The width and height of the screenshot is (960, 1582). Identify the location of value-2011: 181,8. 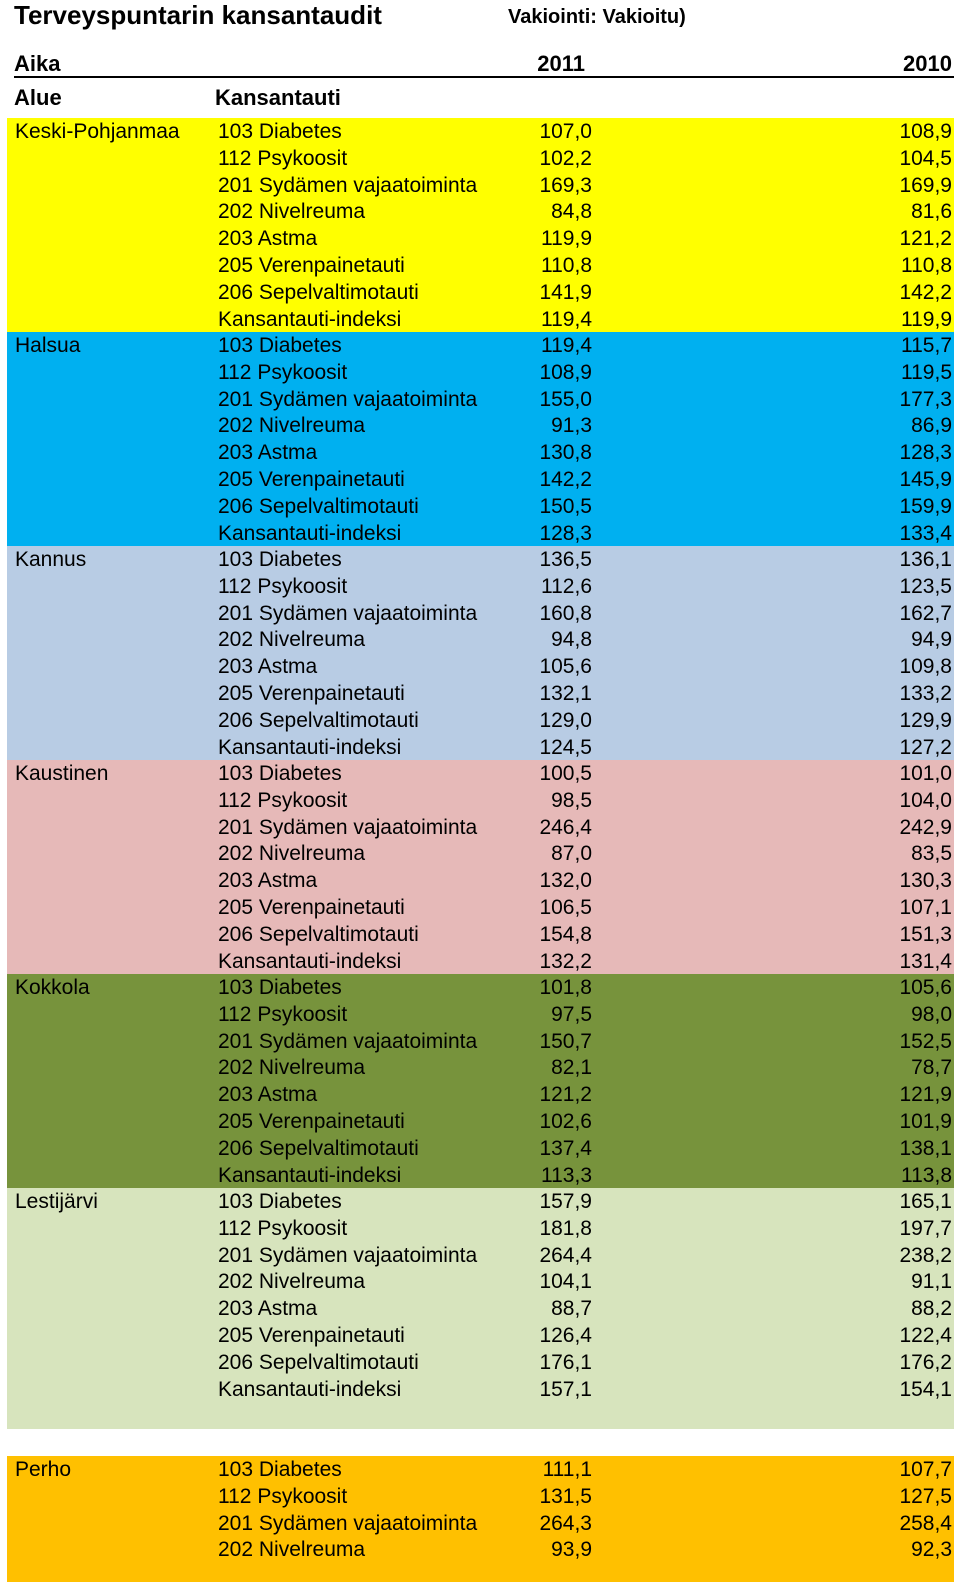
(565, 1228).